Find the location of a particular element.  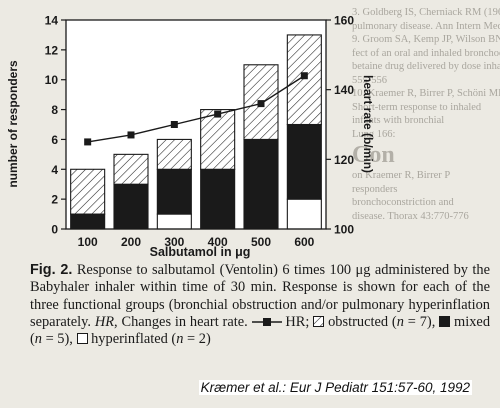

y2-axis-label: heart rate (b/min) is located at coordinates (368, 124).